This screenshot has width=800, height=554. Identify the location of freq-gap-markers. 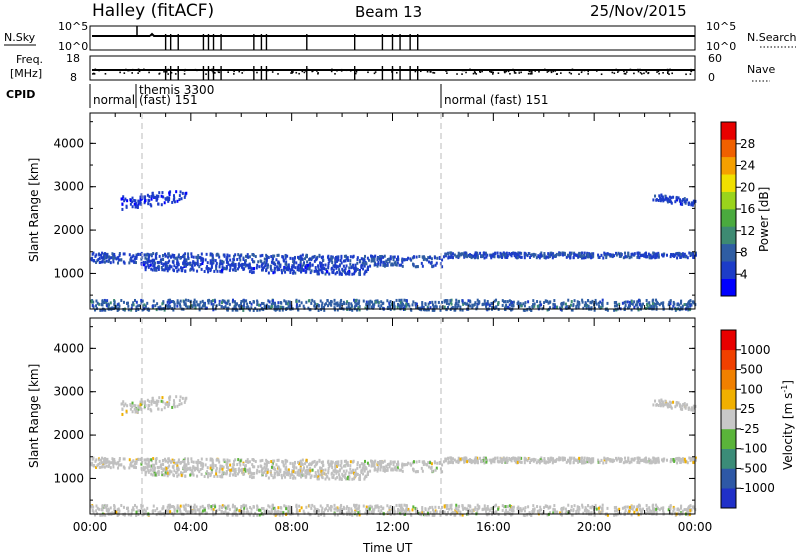
(291, 73).